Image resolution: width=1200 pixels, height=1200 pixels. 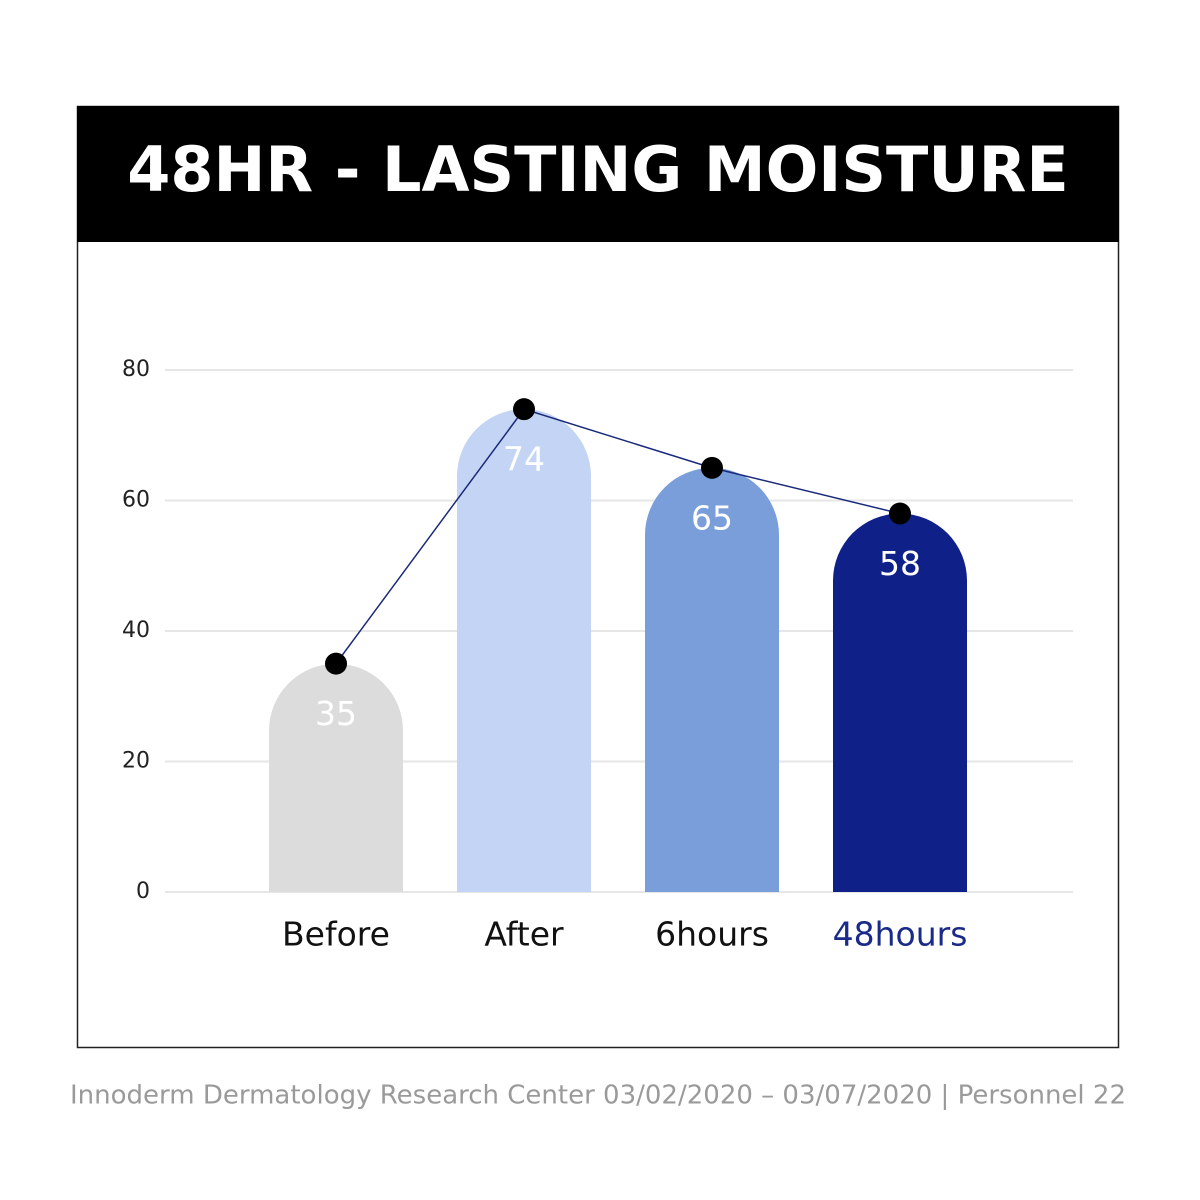 What do you see at coordinates (136, 761) in the screenshot?
I see `y-tick-label: 20` at bounding box center [136, 761].